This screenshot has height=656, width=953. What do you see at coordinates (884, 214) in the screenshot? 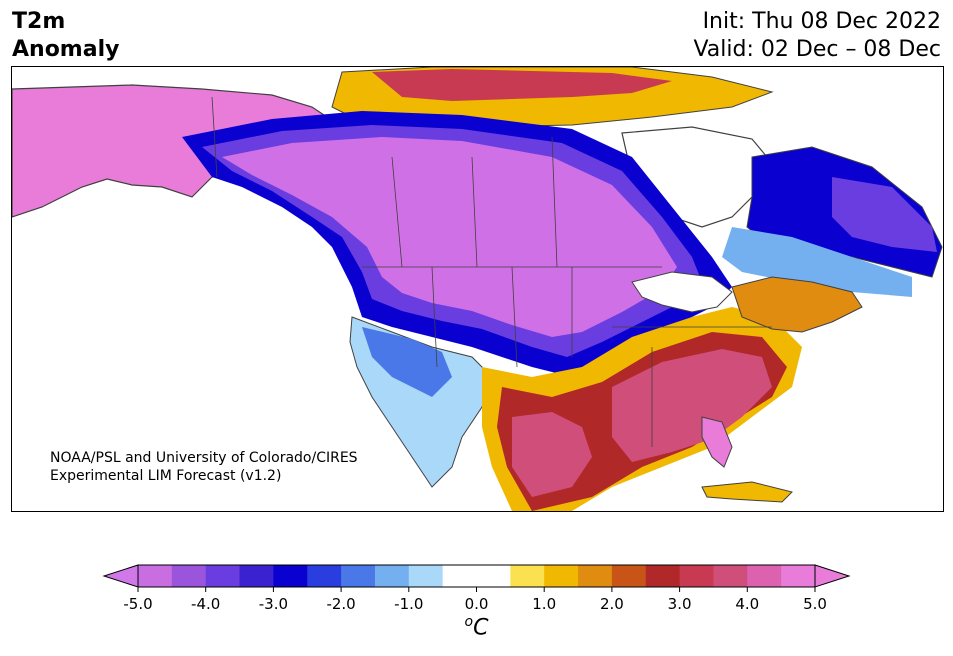
I see `labrador-cold` at bounding box center [884, 214].